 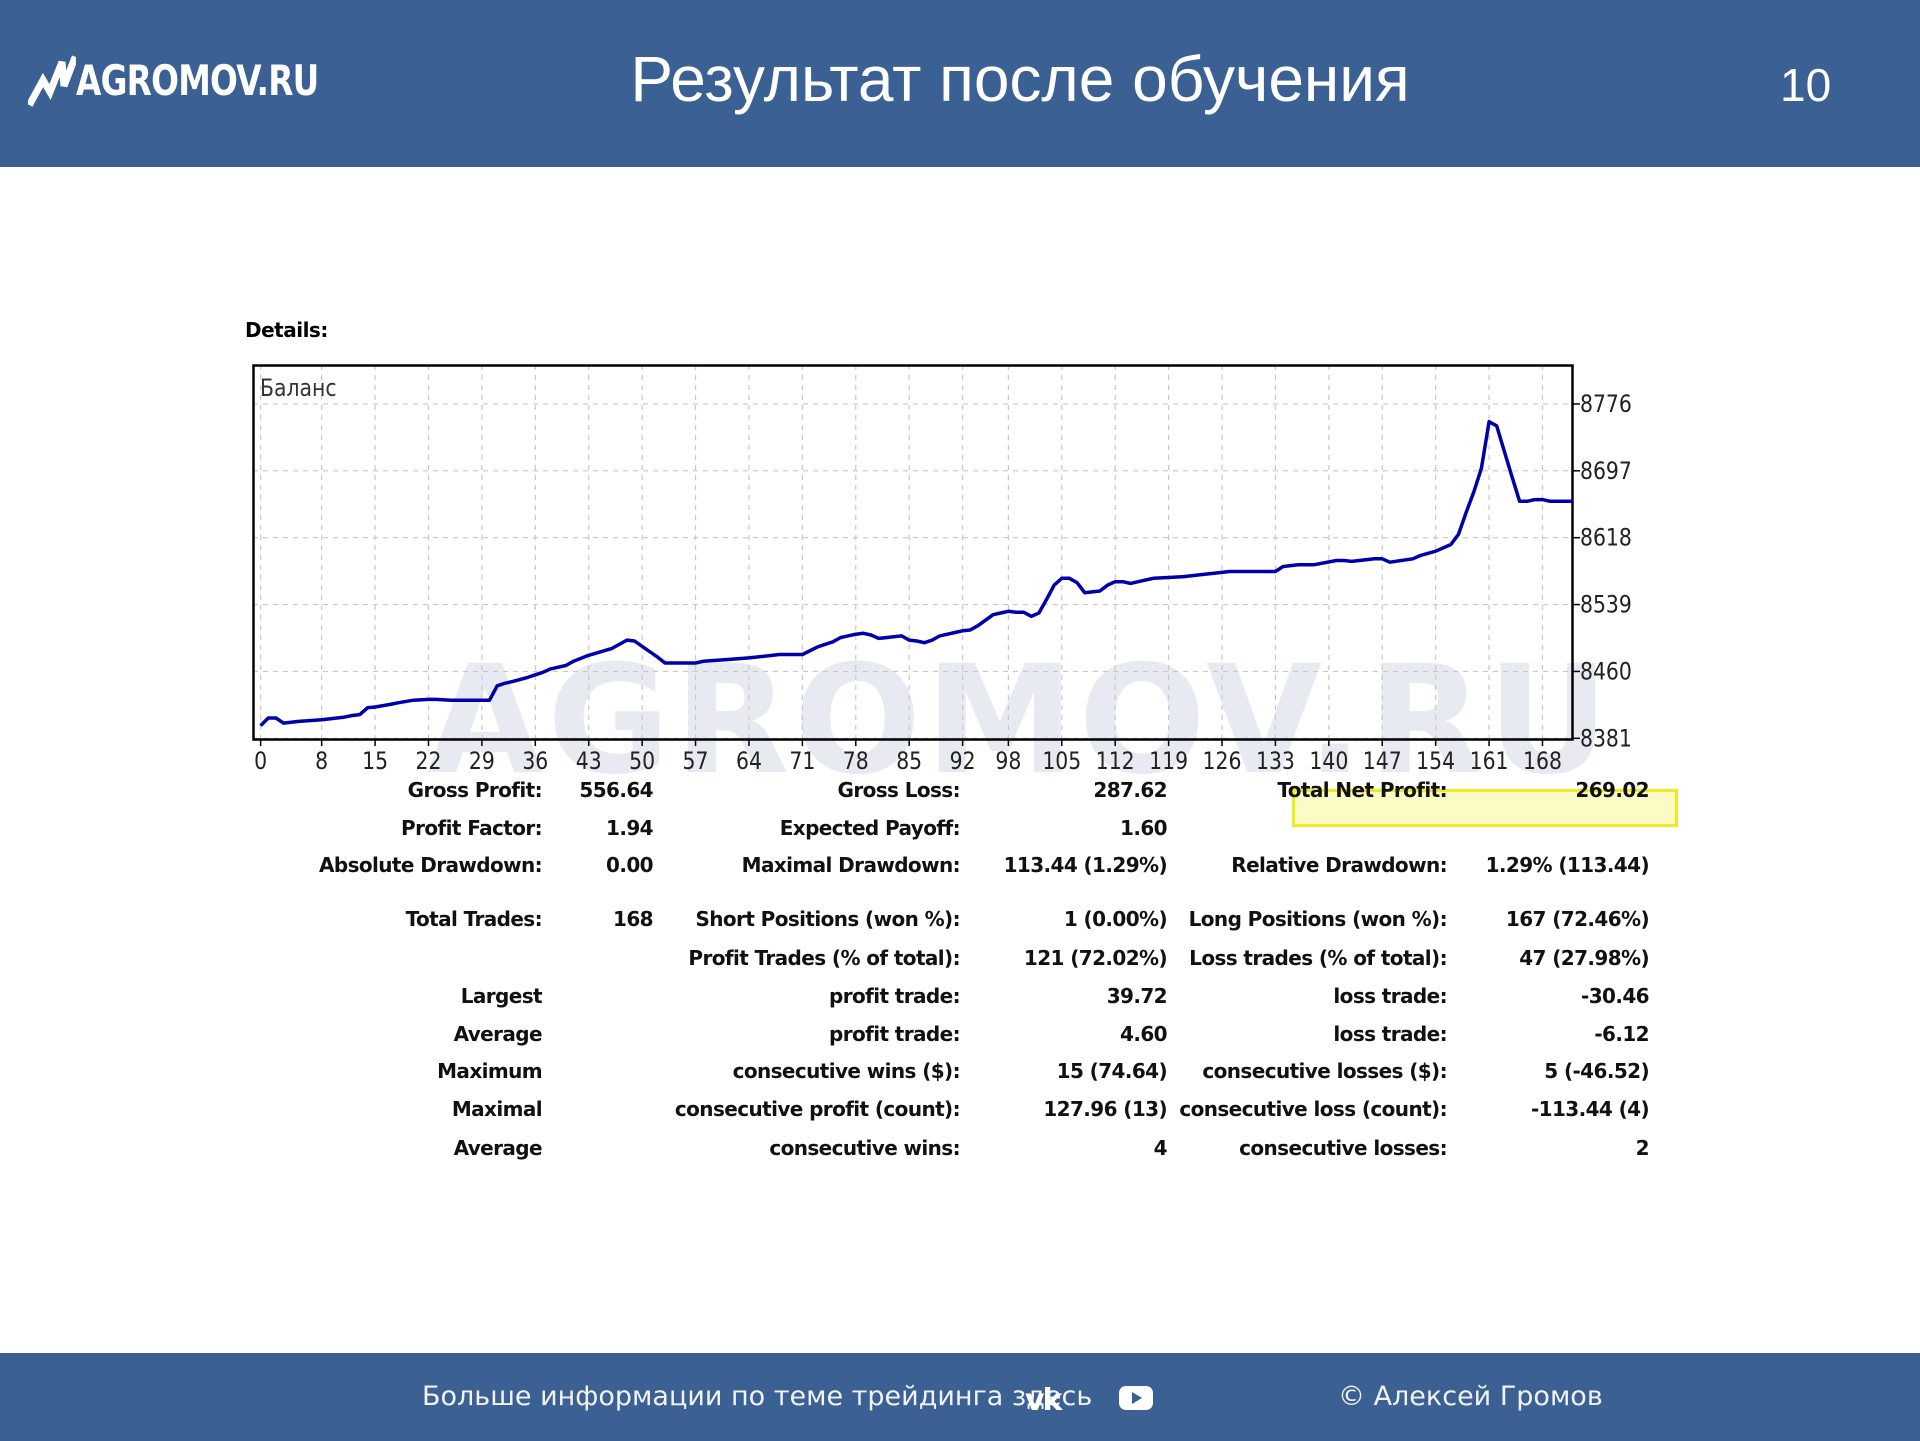 What do you see at coordinates (696, 761) in the screenshot?
I see `x-tick-label: 57` at bounding box center [696, 761].